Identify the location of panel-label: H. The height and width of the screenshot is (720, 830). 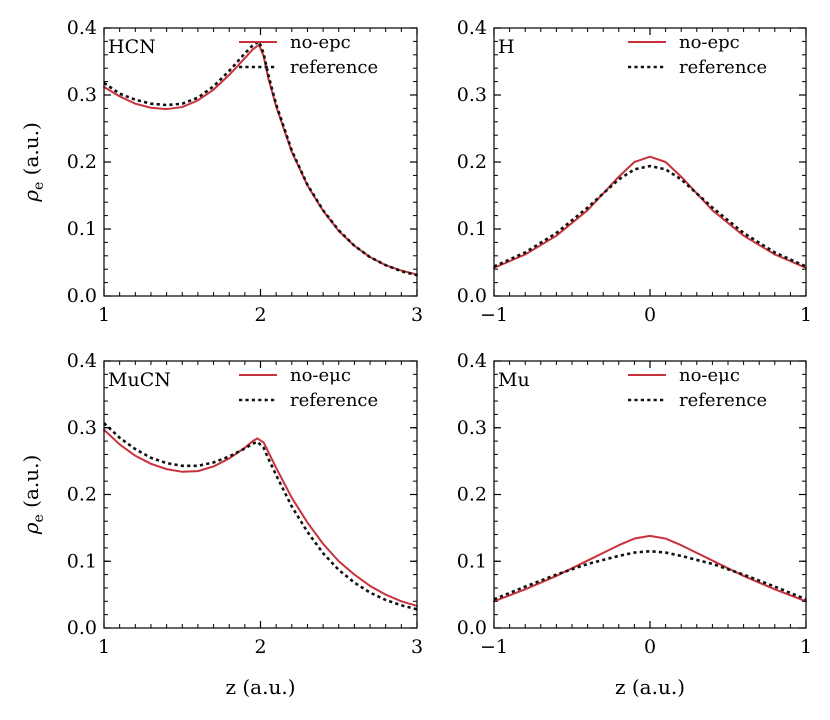
(506, 47).